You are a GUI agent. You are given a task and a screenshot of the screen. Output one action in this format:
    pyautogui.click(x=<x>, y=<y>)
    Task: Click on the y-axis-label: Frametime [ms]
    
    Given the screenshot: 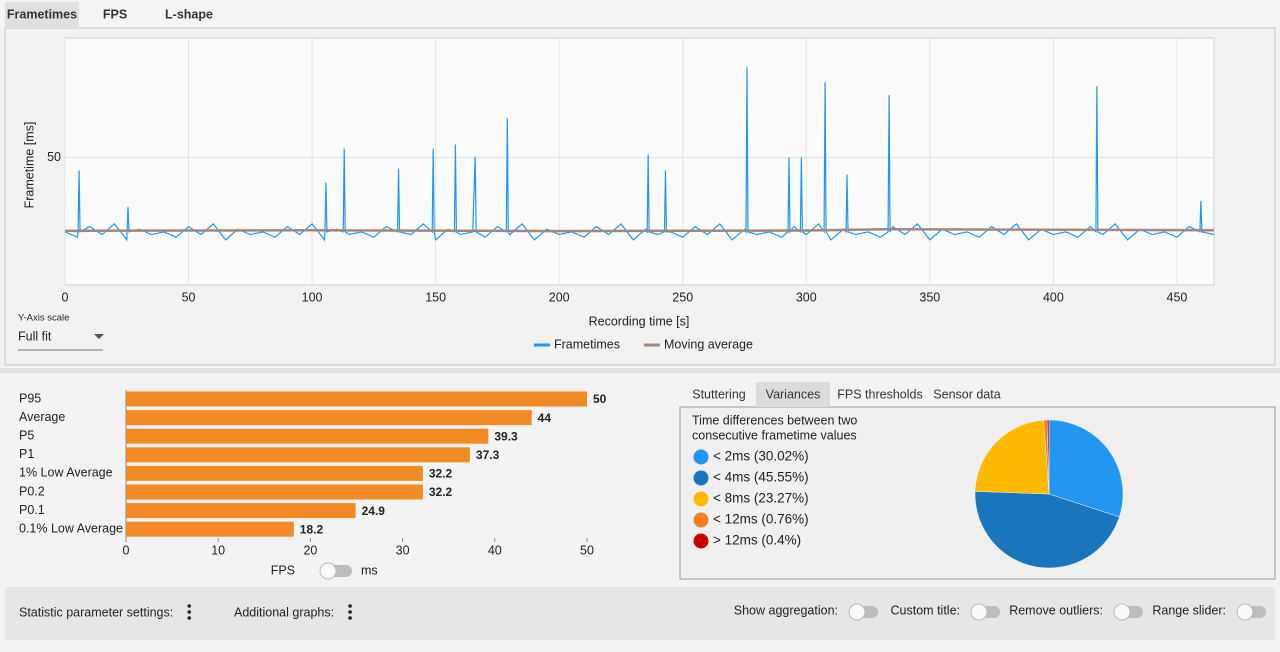 What is the action you would take?
    pyautogui.click(x=29, y=165)
    